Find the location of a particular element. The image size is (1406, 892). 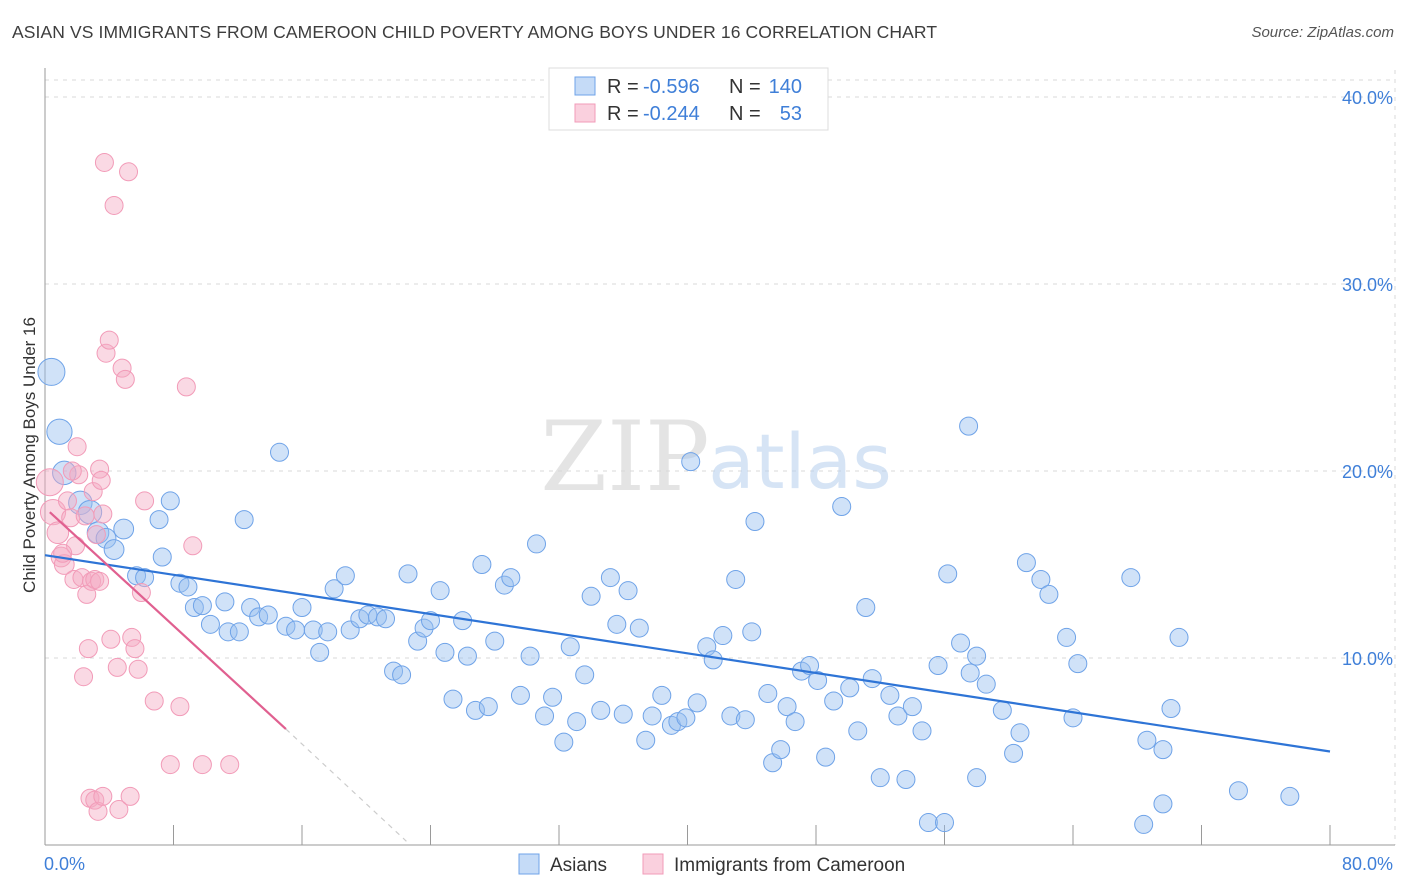

watermark-atlas: atlas is located at coordinates (800, 461).